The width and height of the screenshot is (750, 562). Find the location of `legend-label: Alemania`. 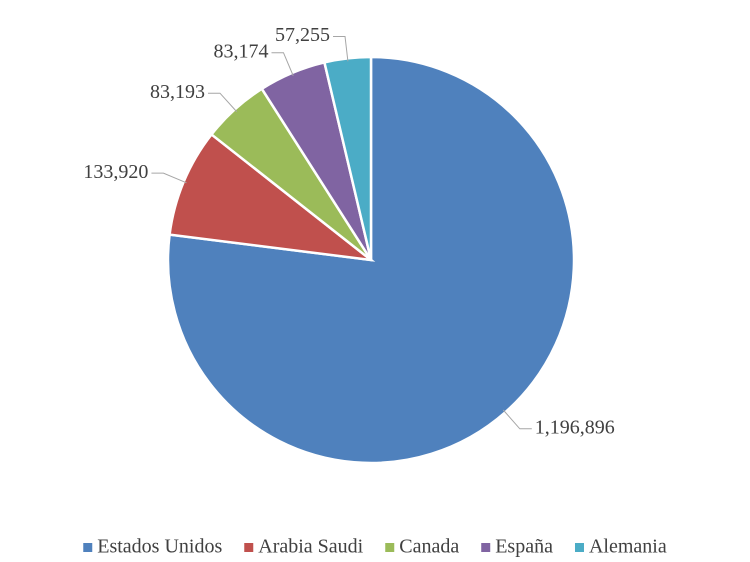

legend-label: Alemania is located at coordinates (628, 547).